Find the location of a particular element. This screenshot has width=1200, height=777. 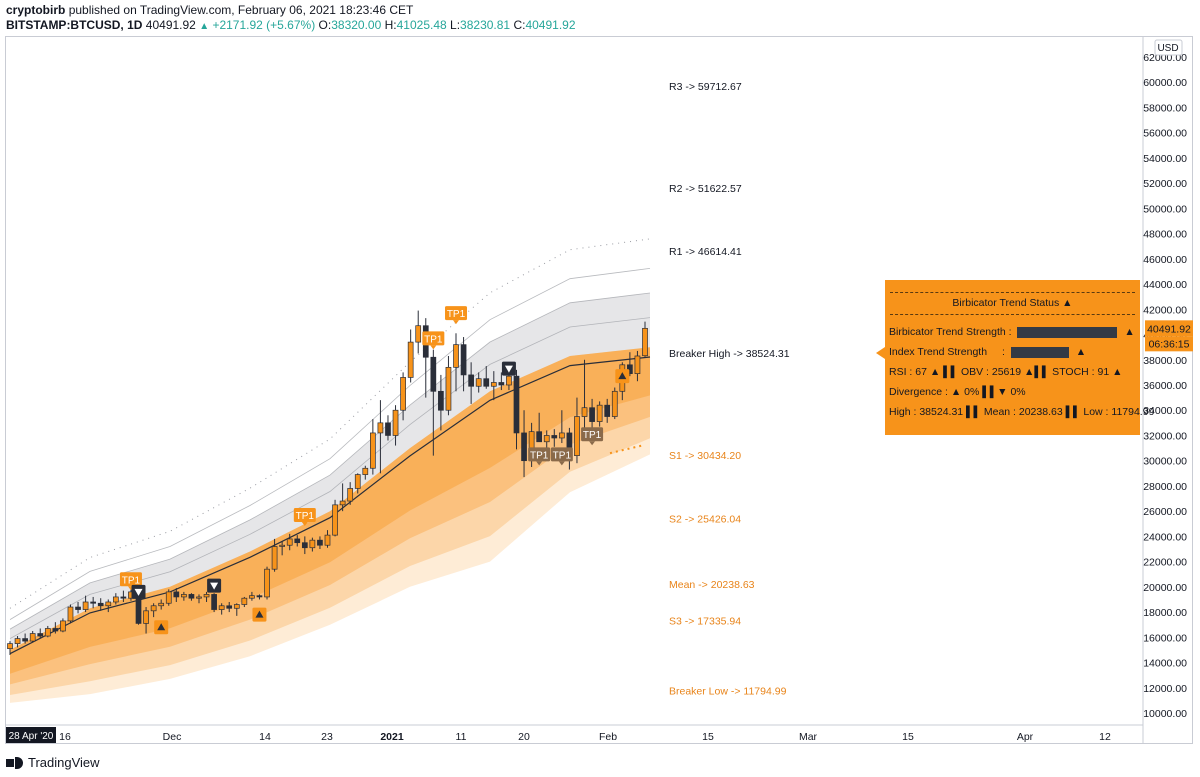

price-tick-label: 38000.00 is located at coordinates (1165, 361).